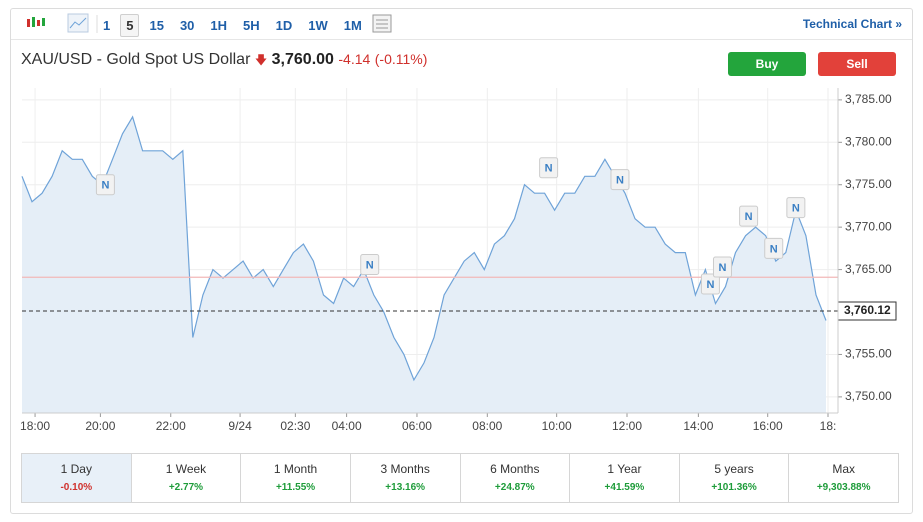  What do you see at coordinates (868, 141) in the screenshot?
I see `y-tick-label: 3,780.00` at bounding box center [868, 141].